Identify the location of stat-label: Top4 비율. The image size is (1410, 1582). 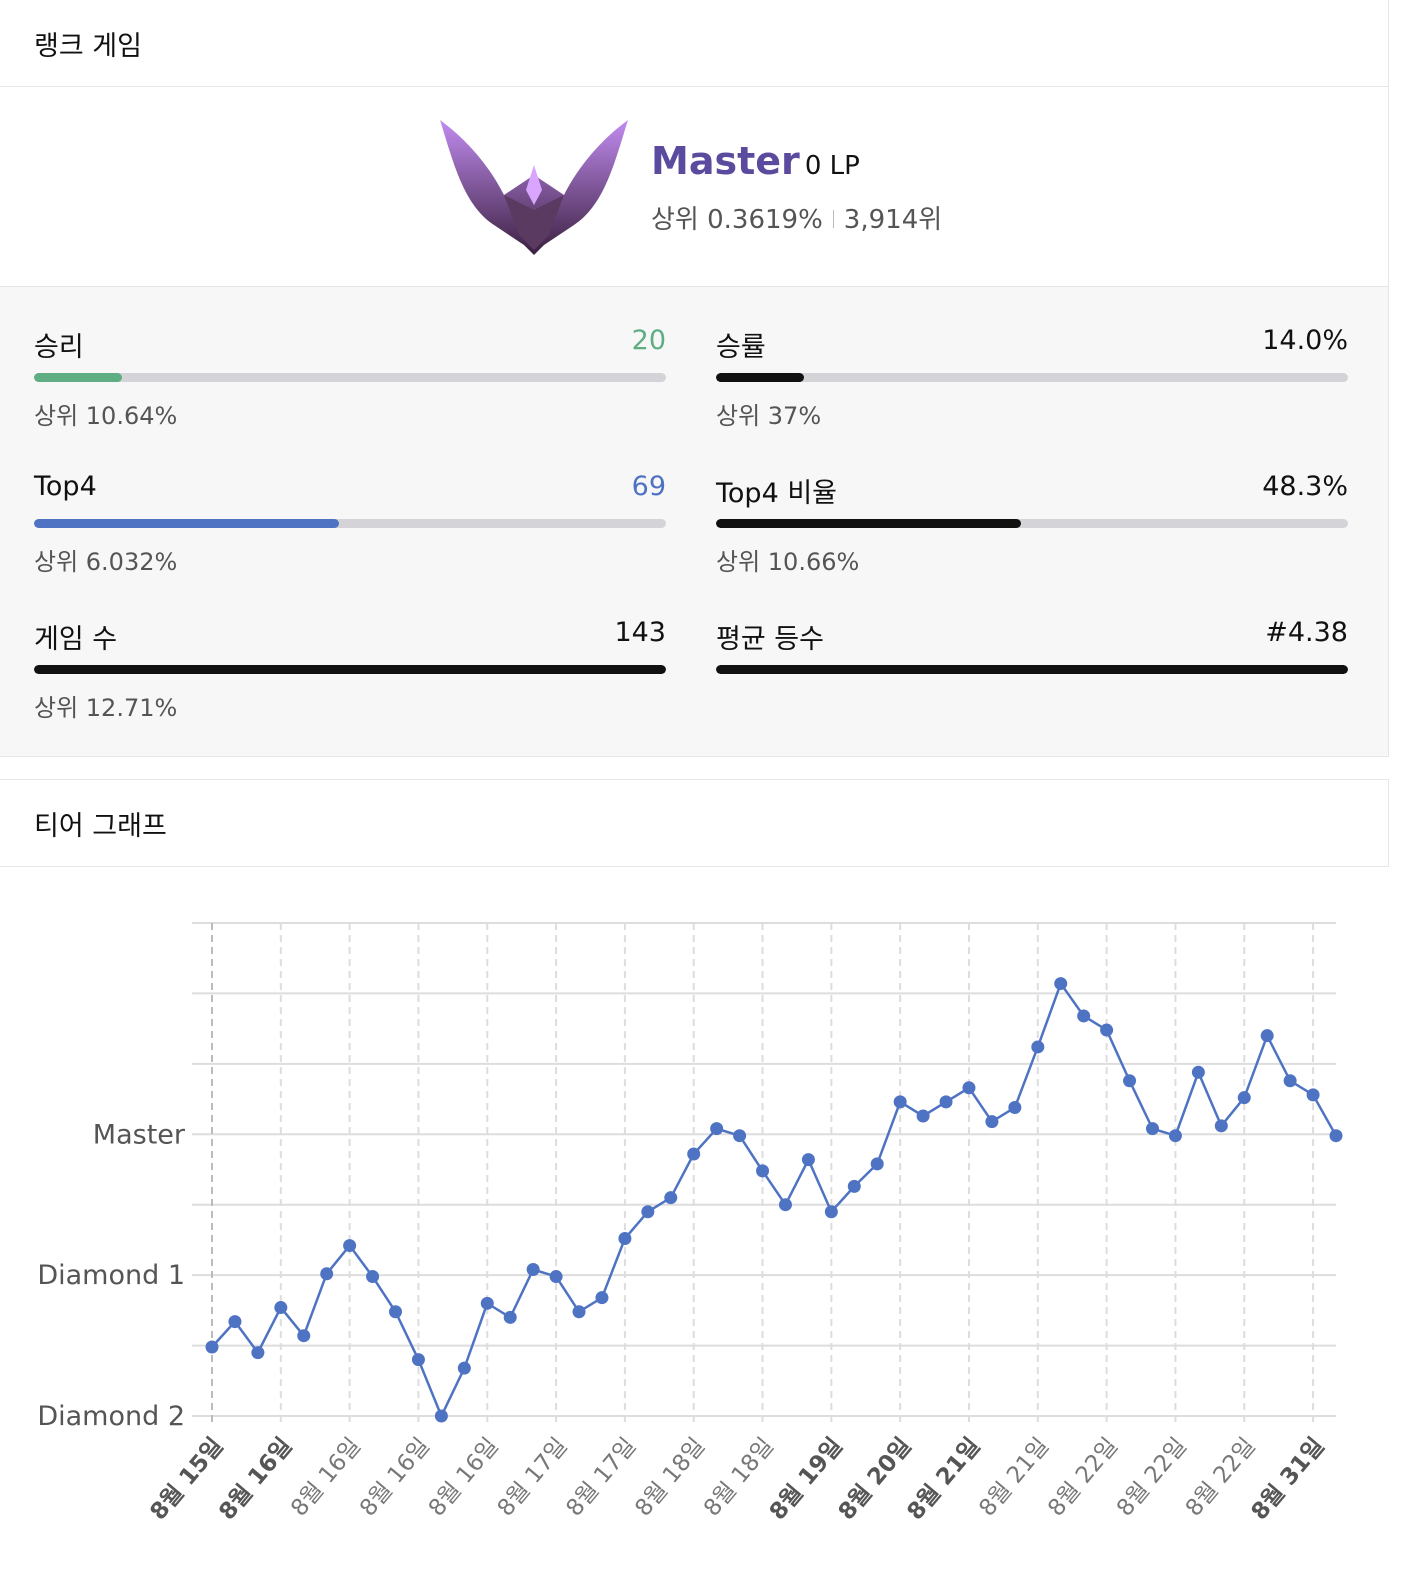
(777, 493).